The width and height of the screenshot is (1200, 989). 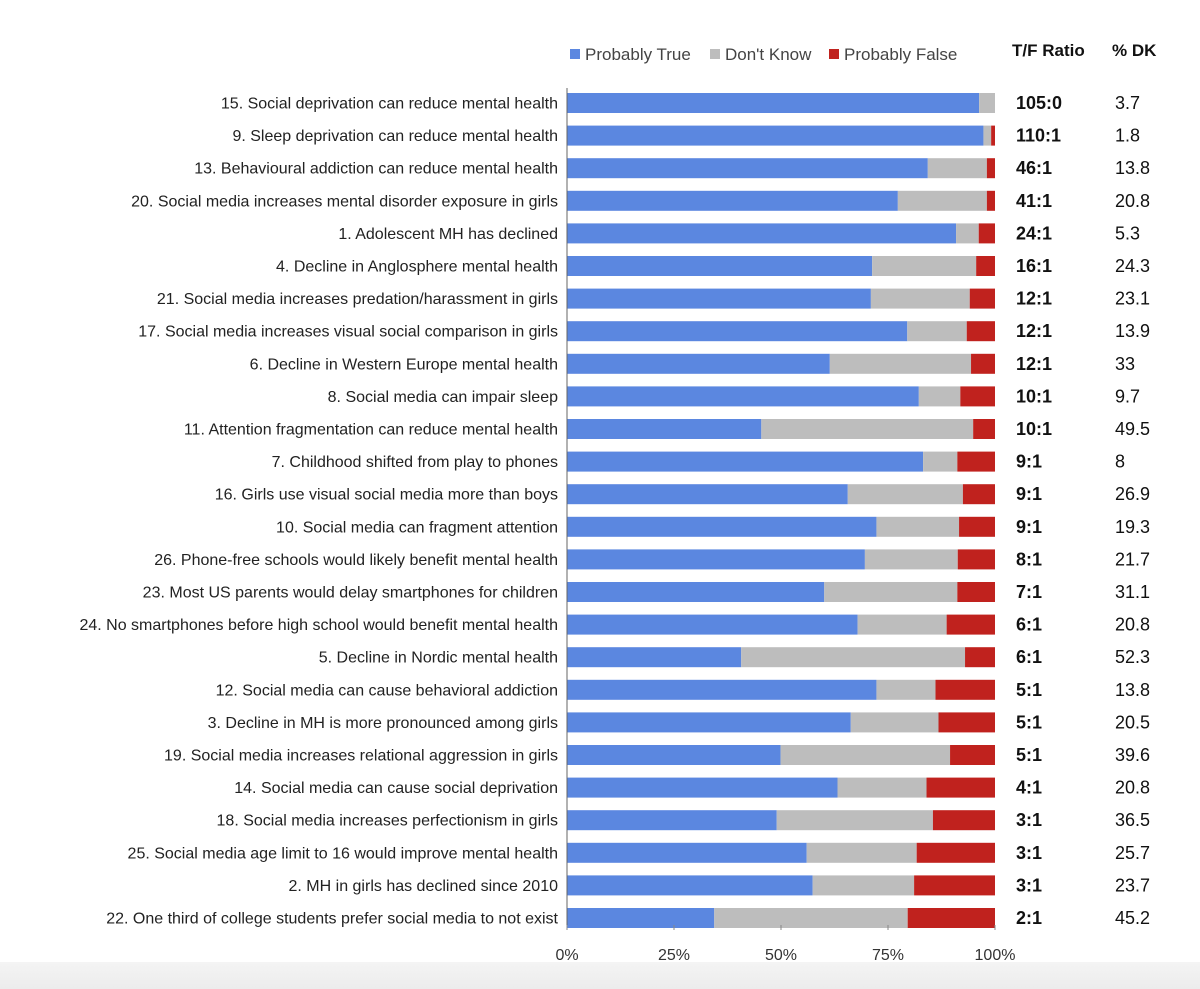 I want to click on ratio-value: 110:1, so click(x=1038, y=136).